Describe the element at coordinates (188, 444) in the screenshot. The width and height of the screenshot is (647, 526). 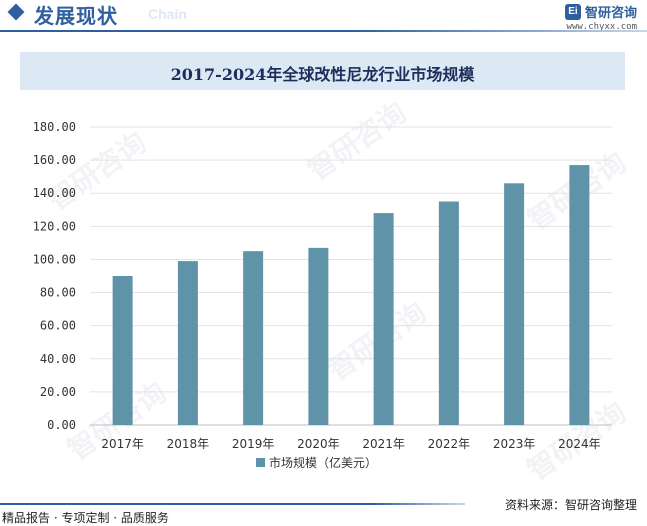
I see `x-tick-label: 2018年` at that location.